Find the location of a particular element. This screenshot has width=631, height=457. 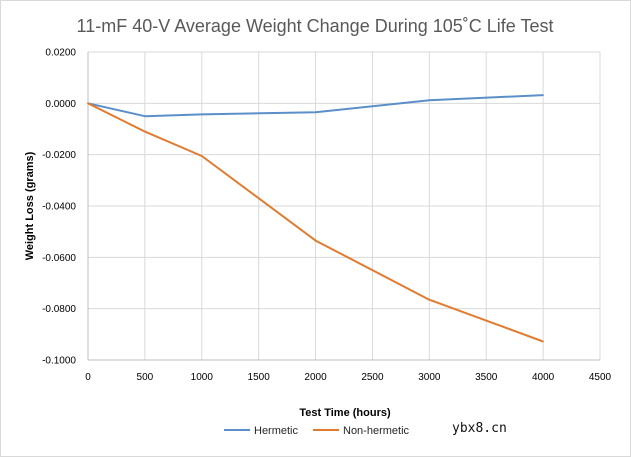

x-tick-label: 2500 is located at coordinates (372, 377).